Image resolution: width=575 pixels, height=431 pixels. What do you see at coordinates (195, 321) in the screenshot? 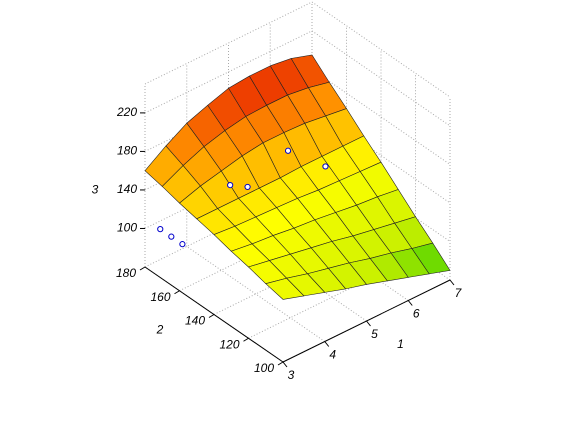
I see `y-tick-label: 140` at bounding box center [195, 321].